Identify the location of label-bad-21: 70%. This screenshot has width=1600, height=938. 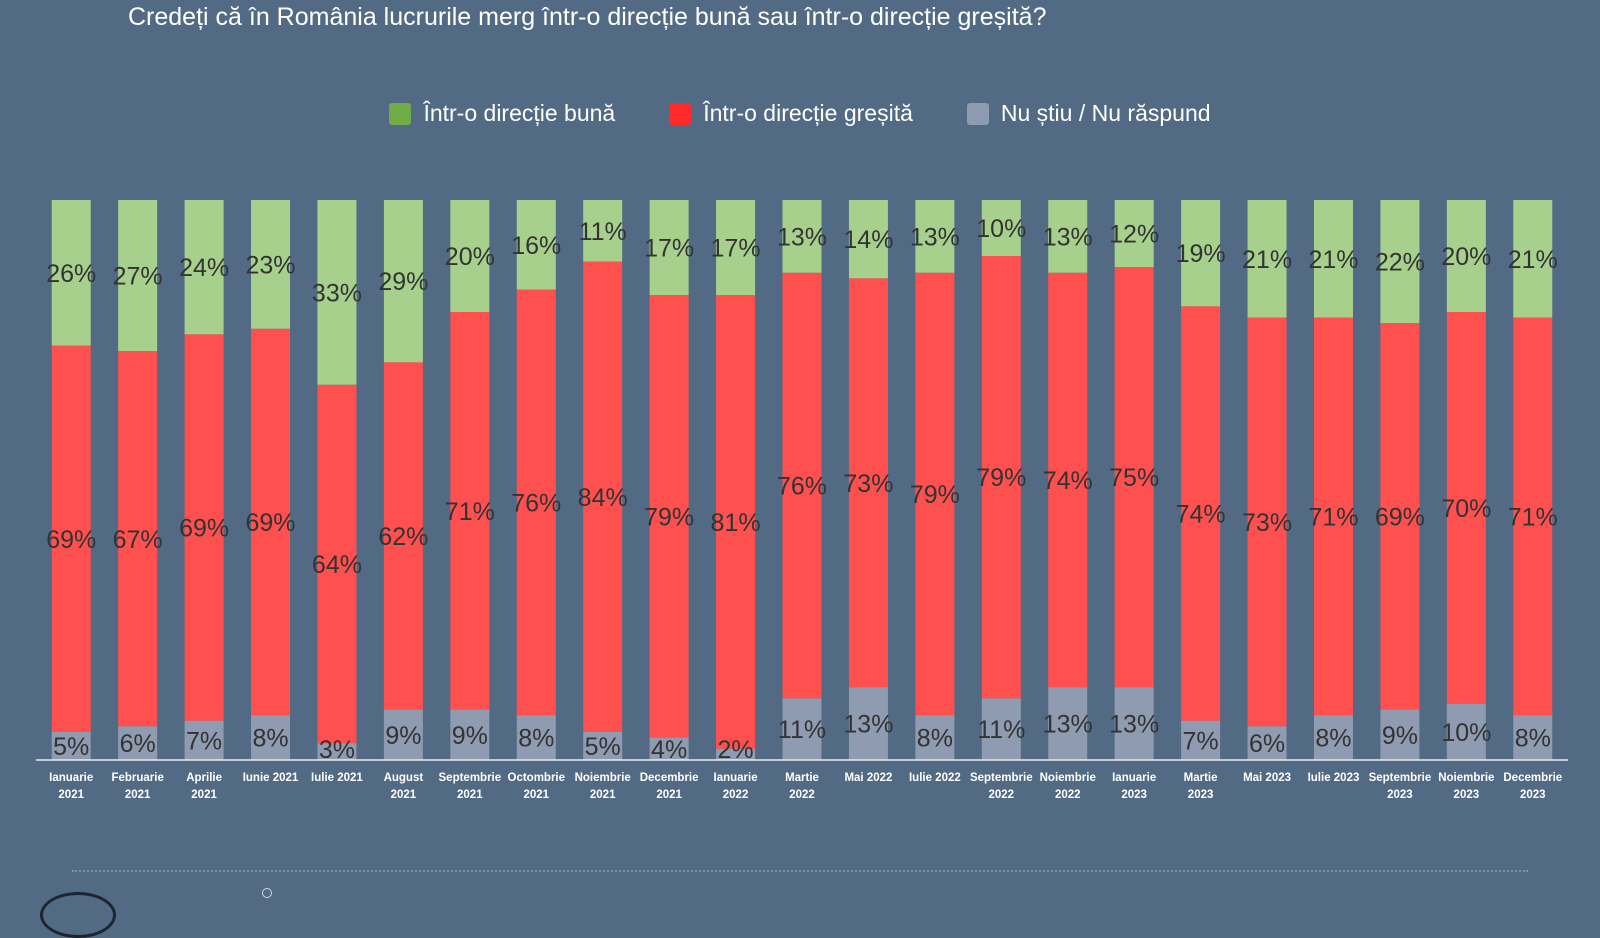
(1466, 509).